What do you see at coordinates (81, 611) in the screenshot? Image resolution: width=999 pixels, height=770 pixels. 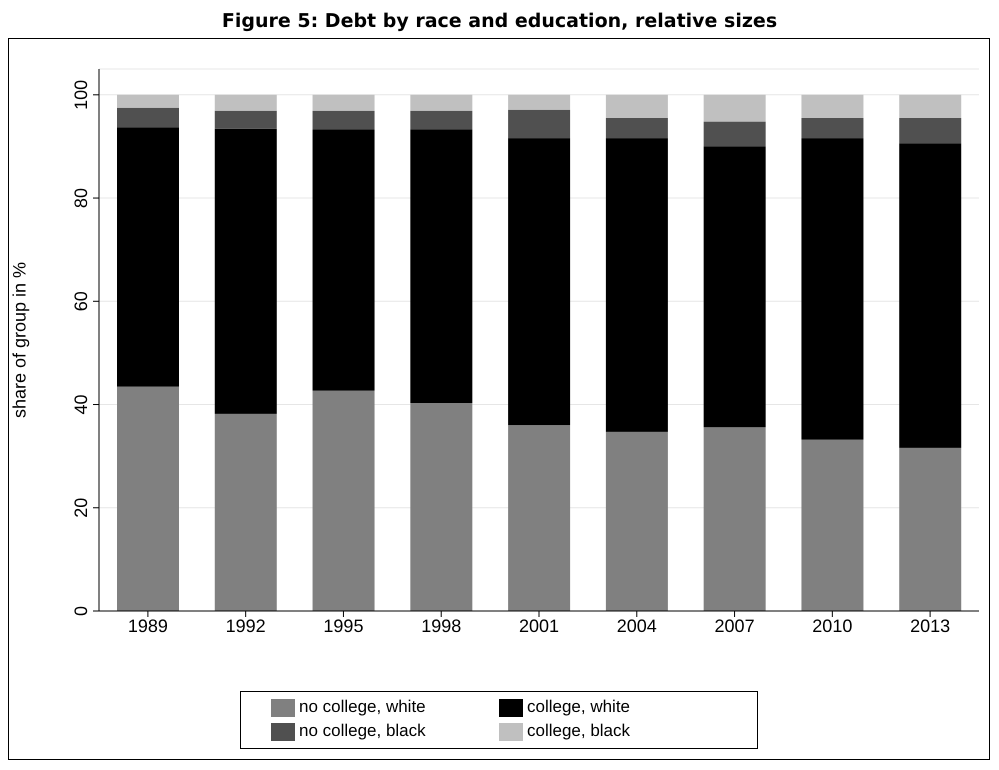 I see `y-tick-label: 0` at bounding box center [81, 611].